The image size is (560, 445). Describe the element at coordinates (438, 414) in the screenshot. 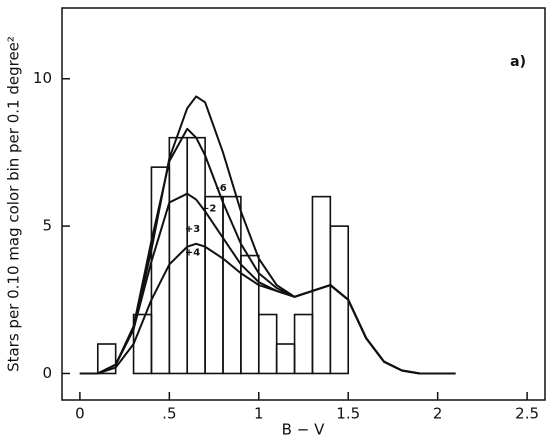

I see `x-tick-label: 2` at that location.